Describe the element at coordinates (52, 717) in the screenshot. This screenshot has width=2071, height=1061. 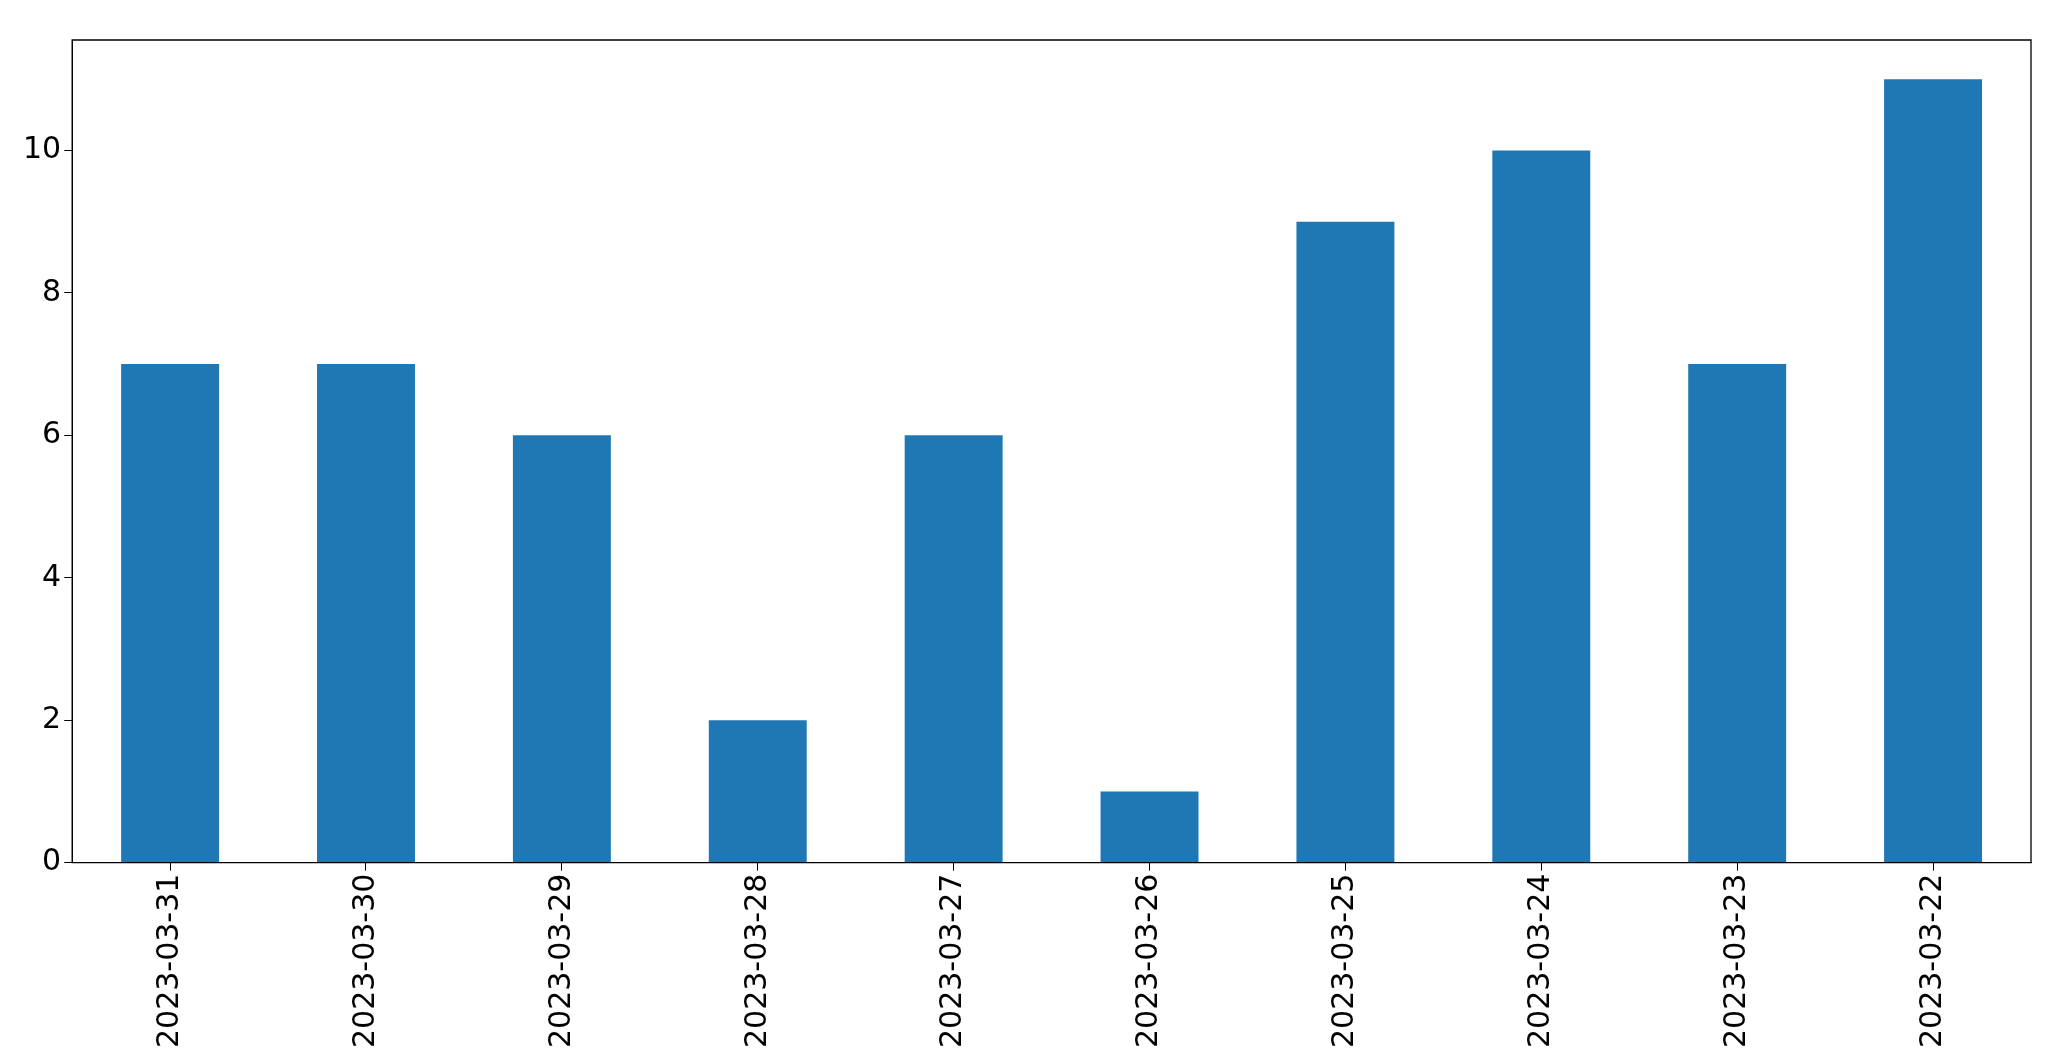
I see `y-tick-label: 2` at that location.